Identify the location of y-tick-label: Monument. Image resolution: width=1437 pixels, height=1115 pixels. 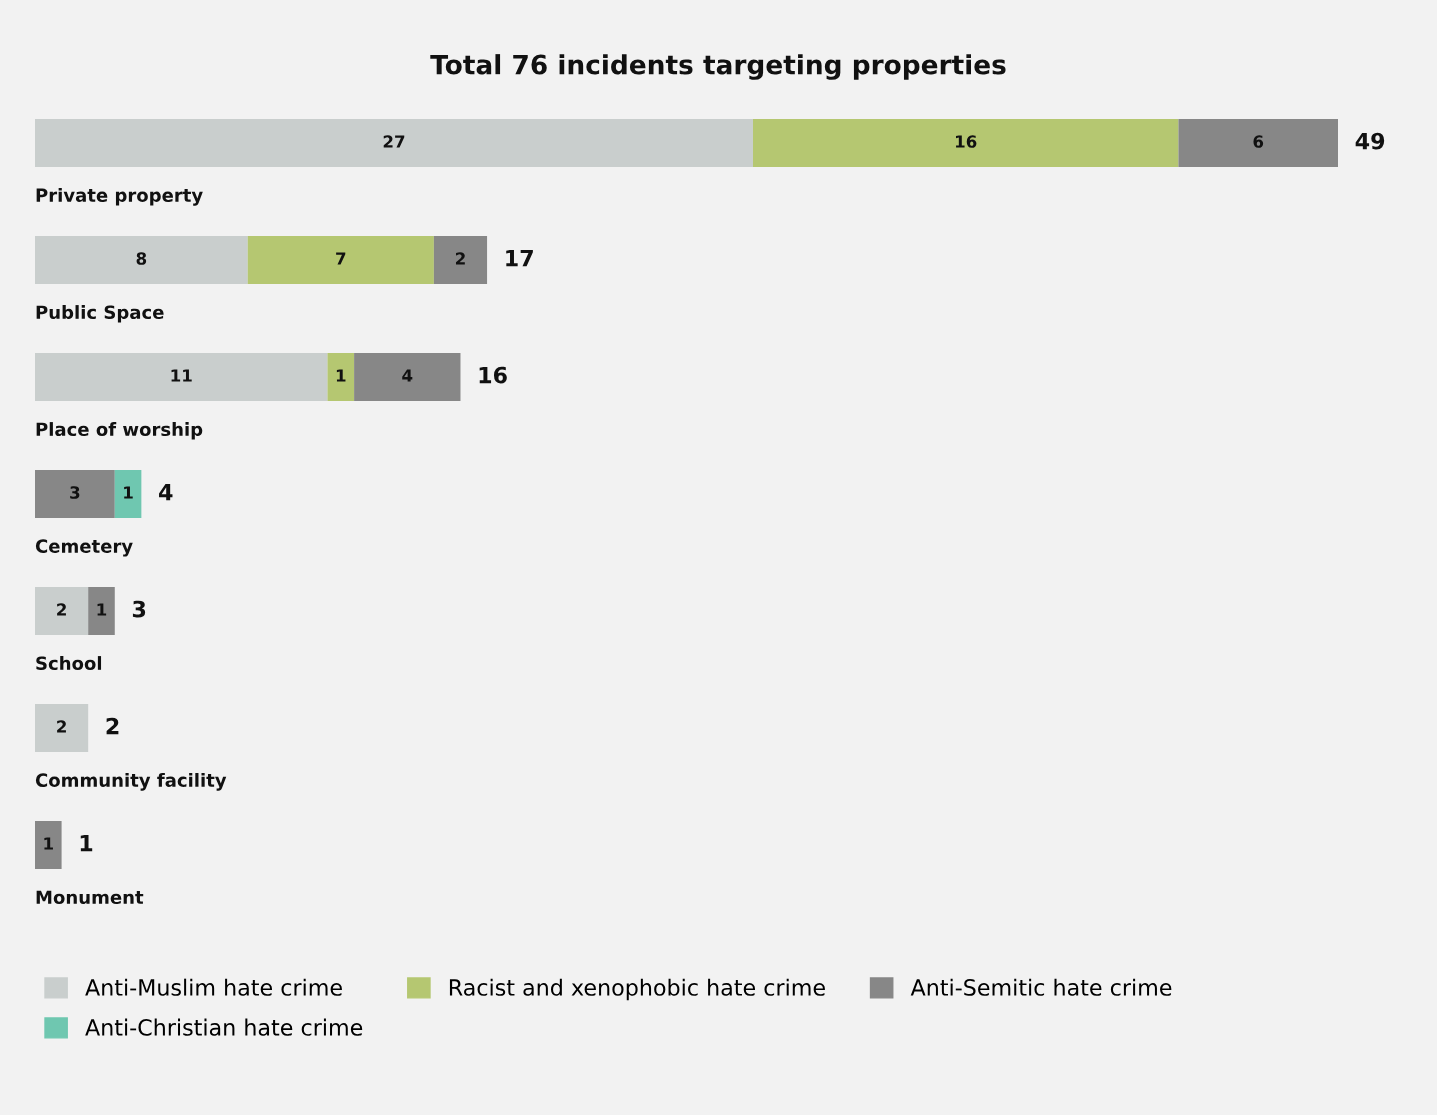
(90, 897).